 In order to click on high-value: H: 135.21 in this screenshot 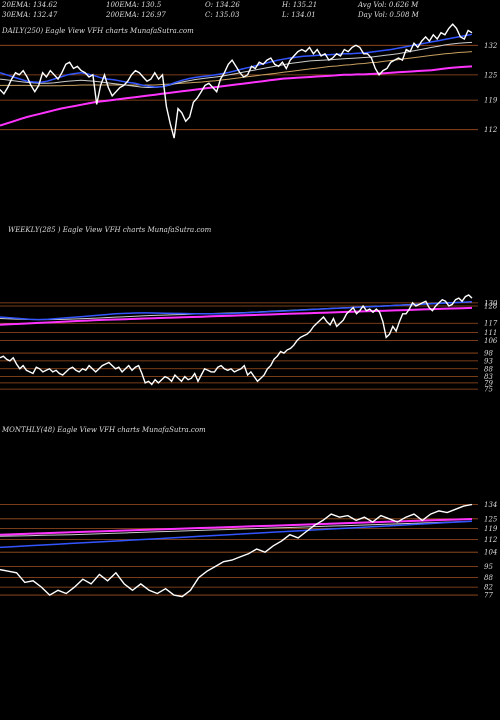, I will do `click(300, 5)`.